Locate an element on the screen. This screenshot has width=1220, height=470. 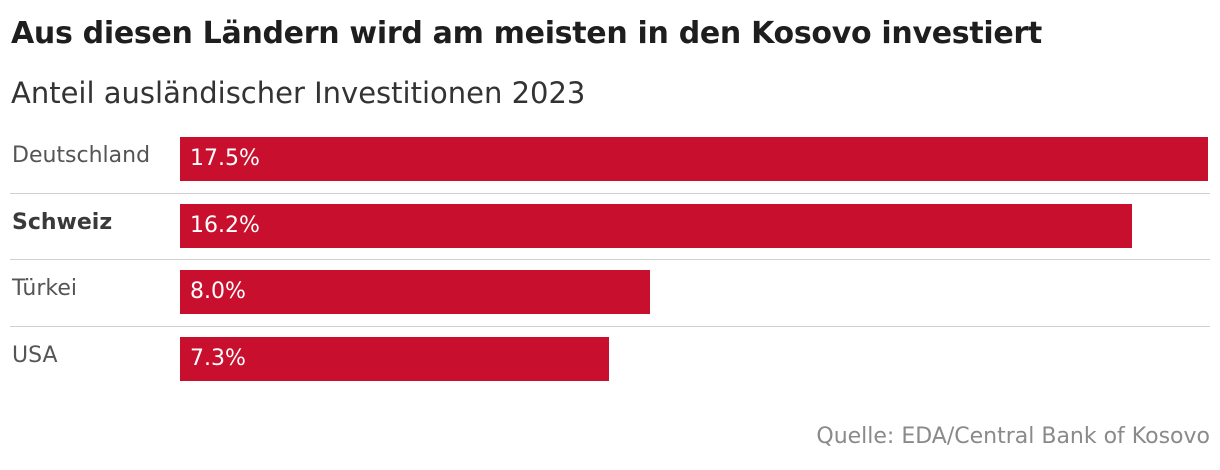
chart-subtitle: Anteil ausländischer Investitionen 2023 is located at coordinates (298, 93).